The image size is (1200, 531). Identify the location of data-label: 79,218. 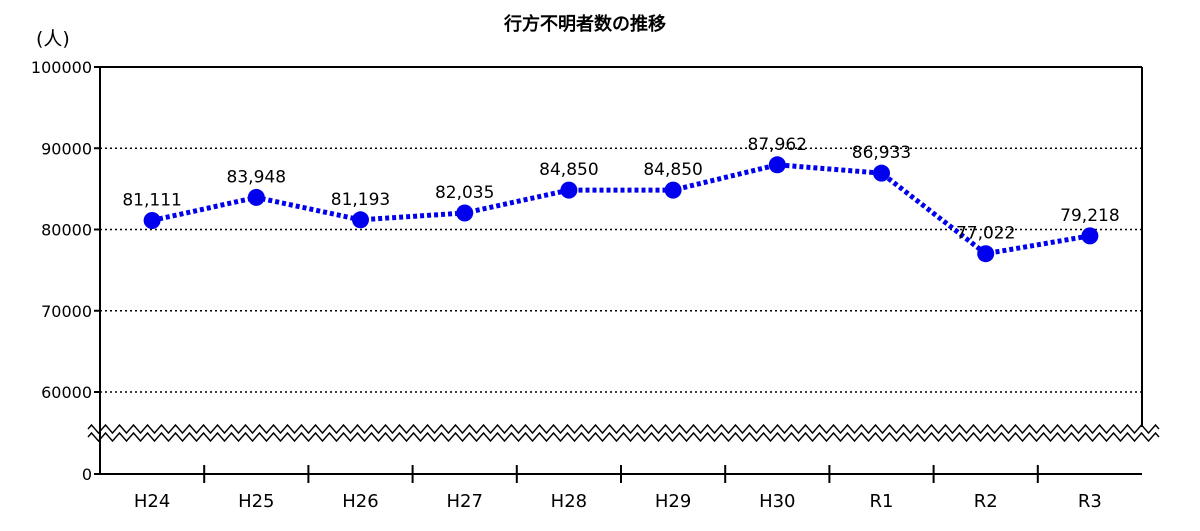
(1089, 216).